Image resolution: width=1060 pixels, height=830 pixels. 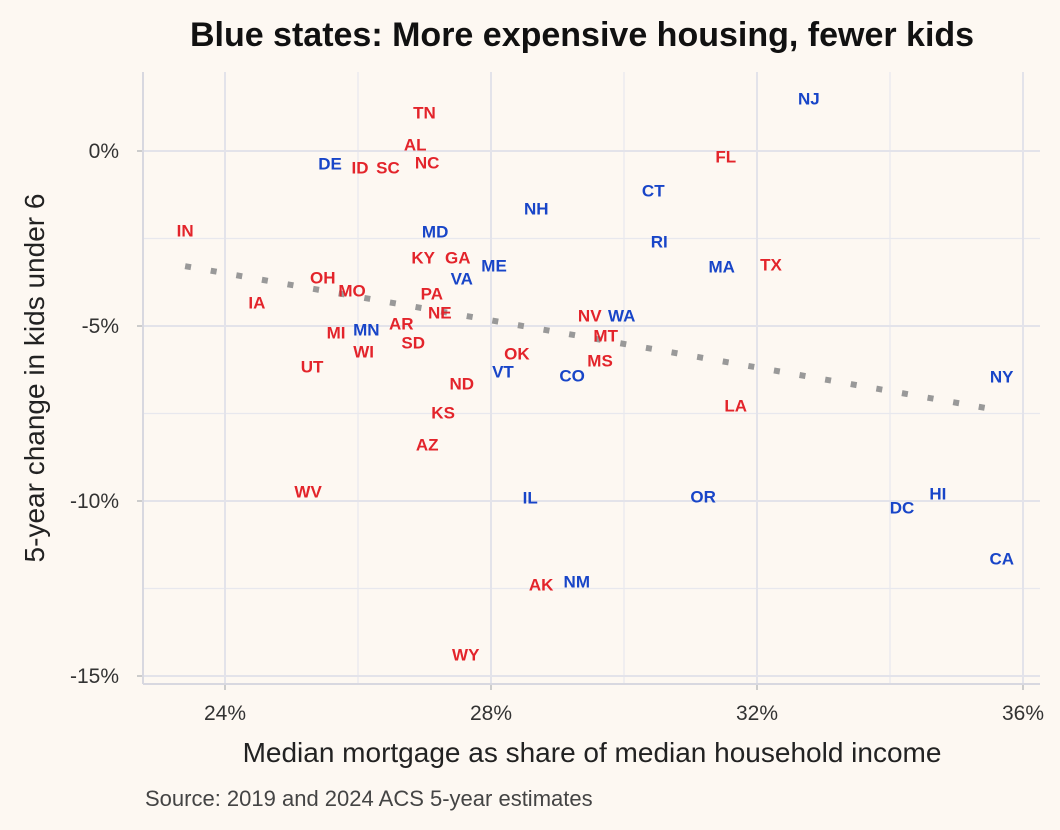 I want to click on point-label-nh: NH, so click(x=536, y=209).